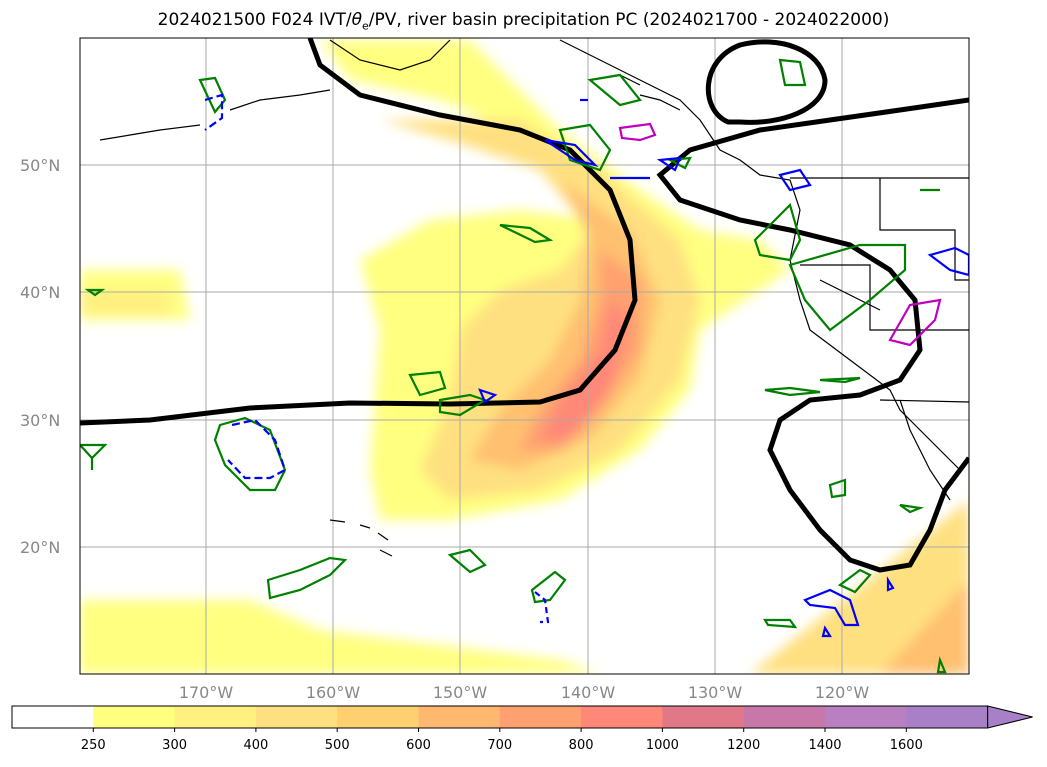 The image size is (1047, 767). I want to click on lat-label: 20°N, so click(40, 547).